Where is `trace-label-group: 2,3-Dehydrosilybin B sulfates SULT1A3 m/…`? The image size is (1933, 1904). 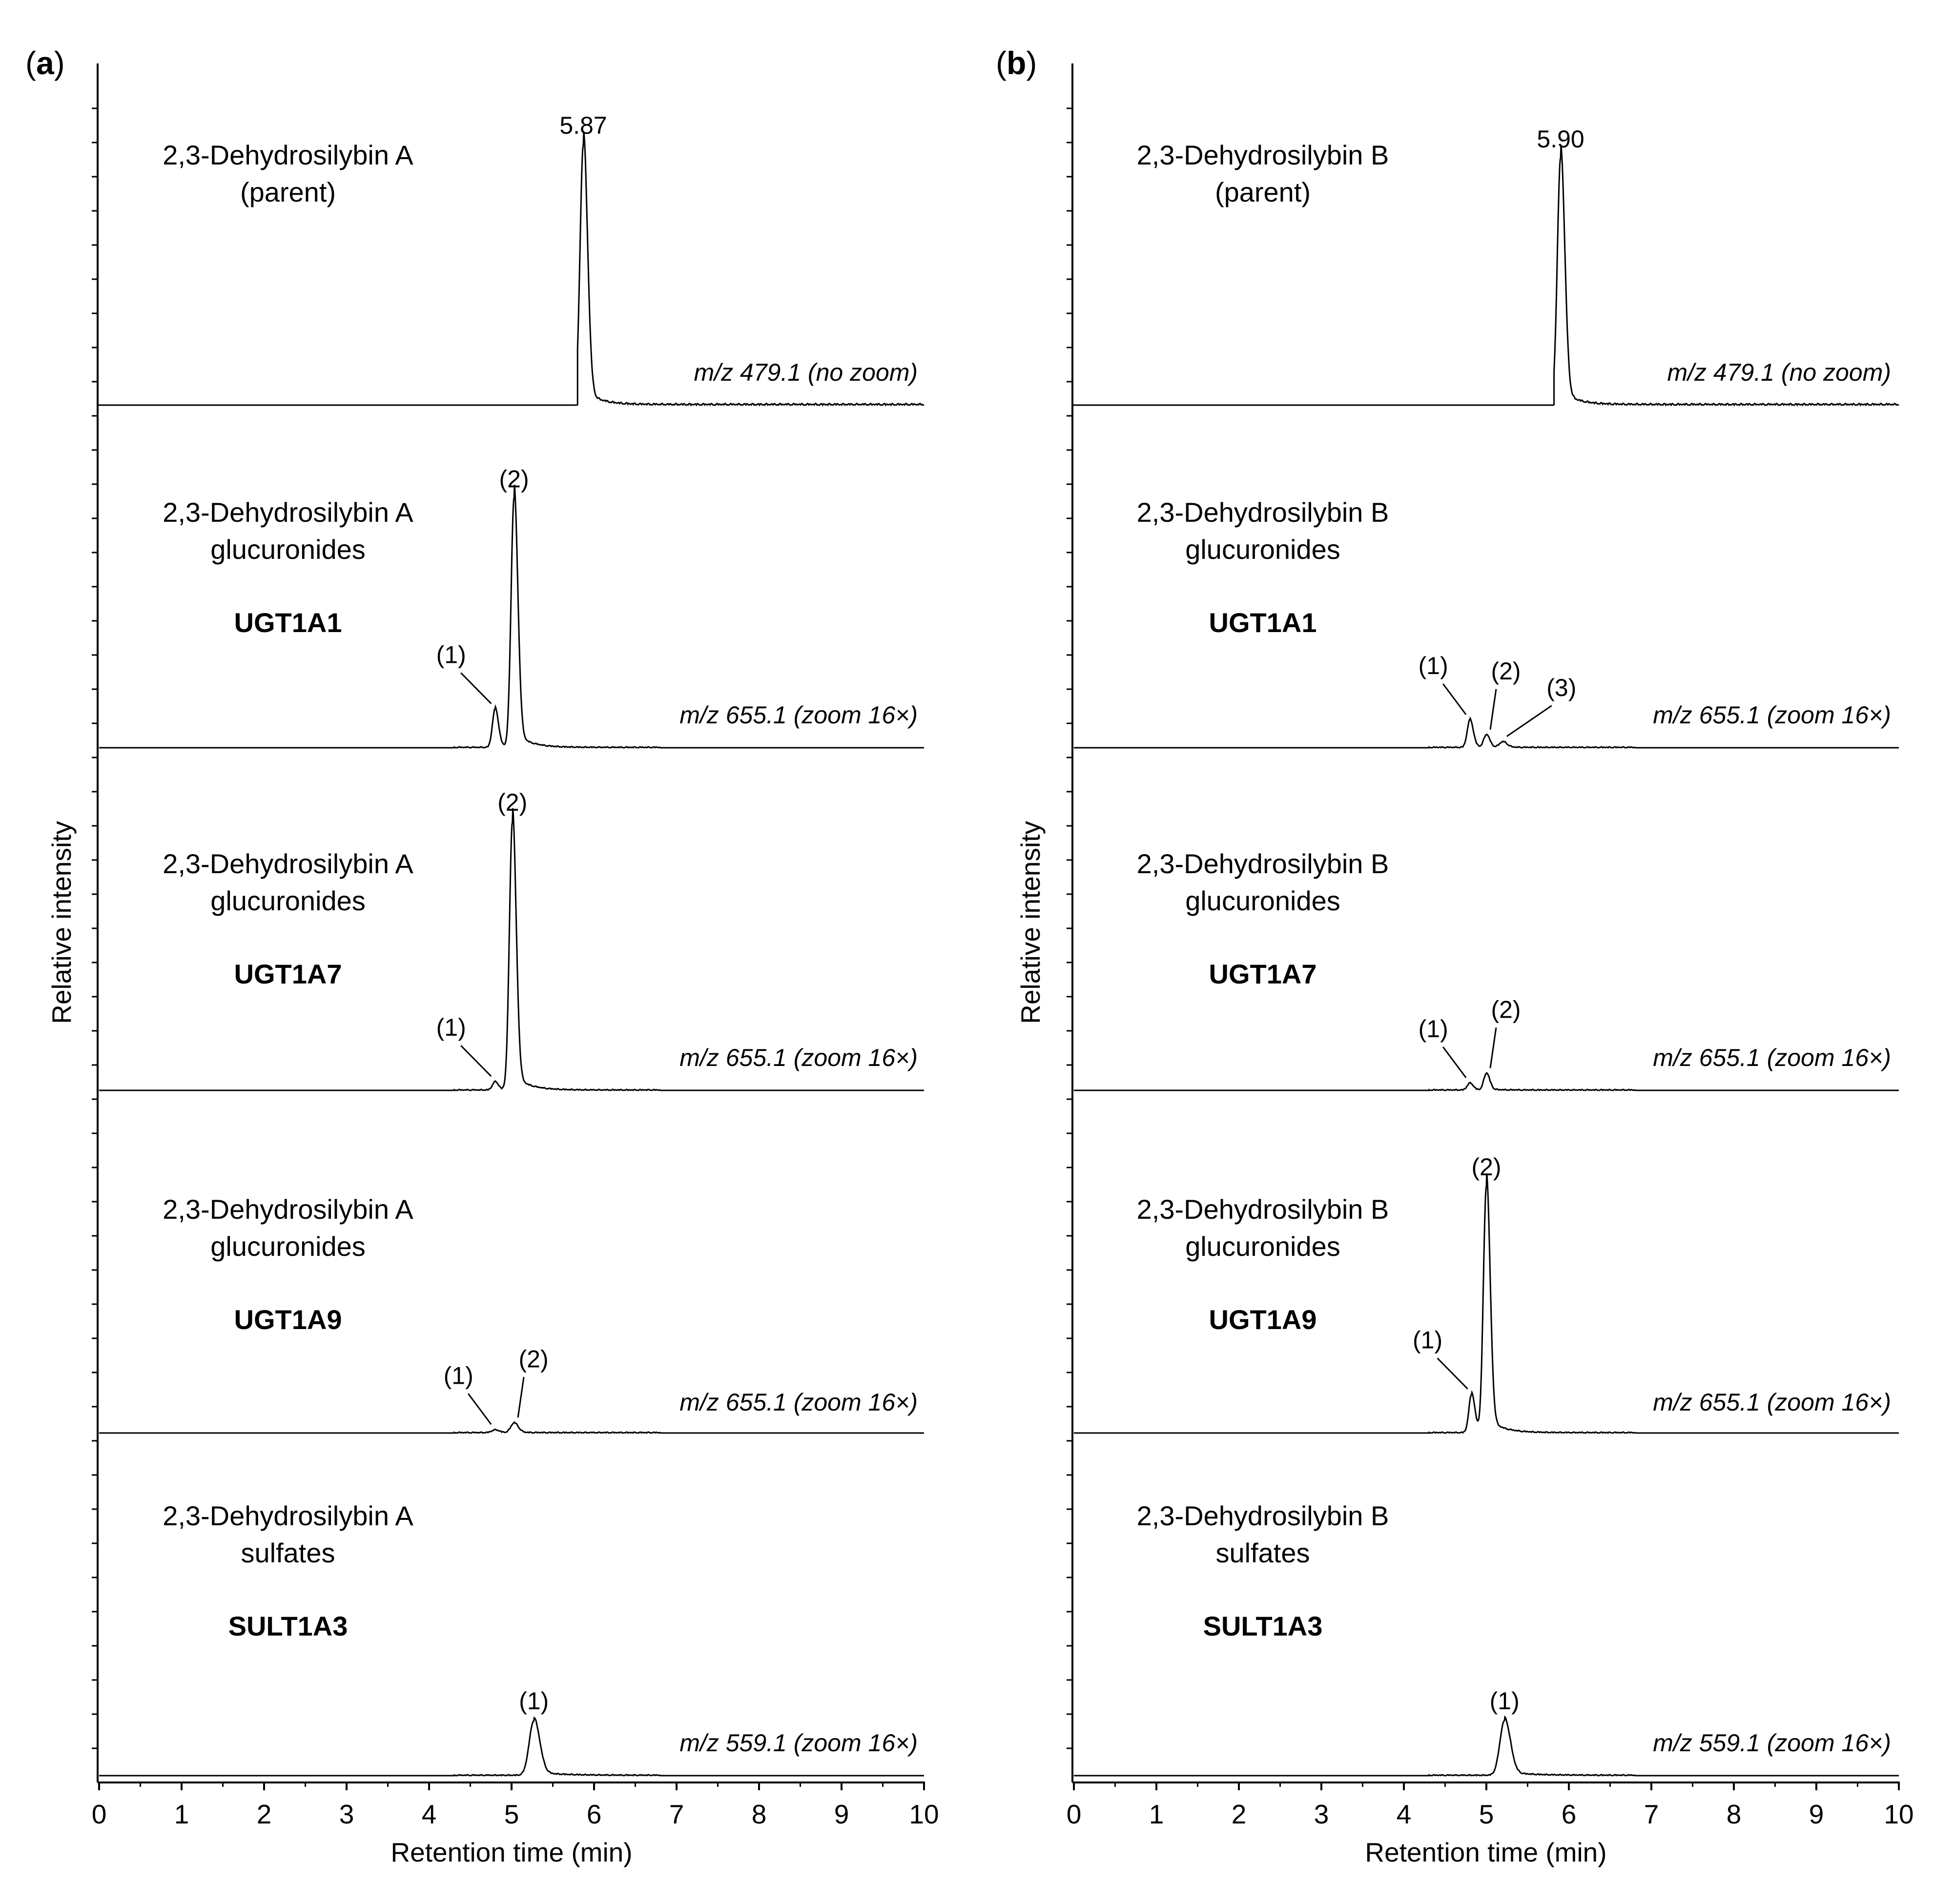 trace-label-group: 2,3-Dehydrosilybin B sulfates SULT1A3 m/… is located at coordinates (1514, 1628).